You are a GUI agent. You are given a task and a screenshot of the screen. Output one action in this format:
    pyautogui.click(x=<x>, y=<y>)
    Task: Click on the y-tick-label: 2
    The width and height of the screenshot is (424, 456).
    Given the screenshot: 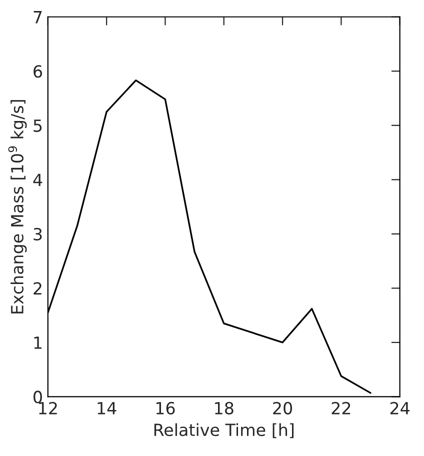 What is the action you would take?
    pyautogui.click(x=38, y=288)
    